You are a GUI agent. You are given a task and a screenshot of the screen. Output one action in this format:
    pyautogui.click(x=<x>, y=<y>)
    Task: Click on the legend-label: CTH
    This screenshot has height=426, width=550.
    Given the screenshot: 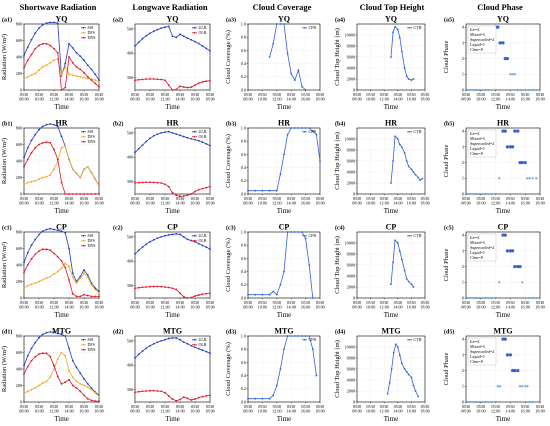 What is the action you would take?
    pyautogui.click(x=418, y=27)
    